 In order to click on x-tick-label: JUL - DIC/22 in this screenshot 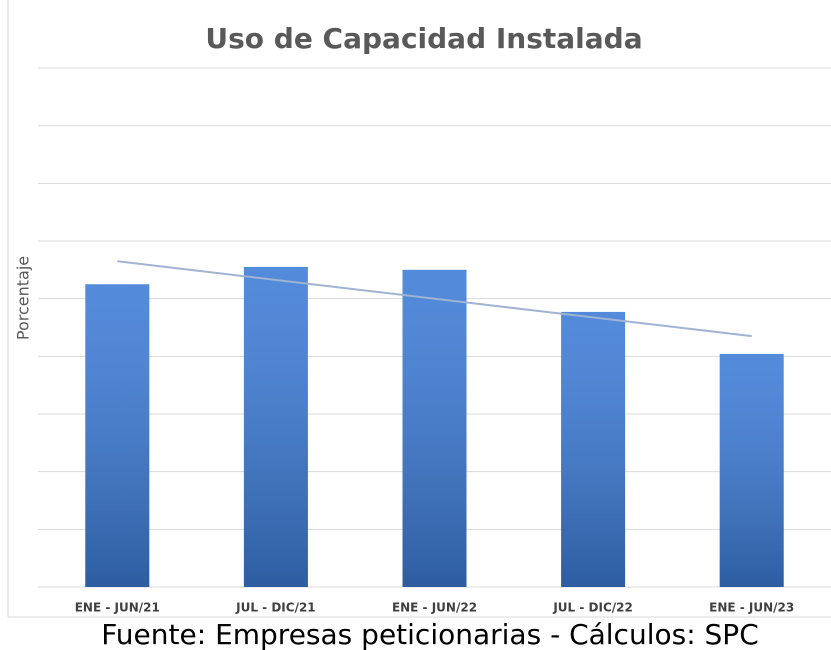, I will do `click(592, 608)`.